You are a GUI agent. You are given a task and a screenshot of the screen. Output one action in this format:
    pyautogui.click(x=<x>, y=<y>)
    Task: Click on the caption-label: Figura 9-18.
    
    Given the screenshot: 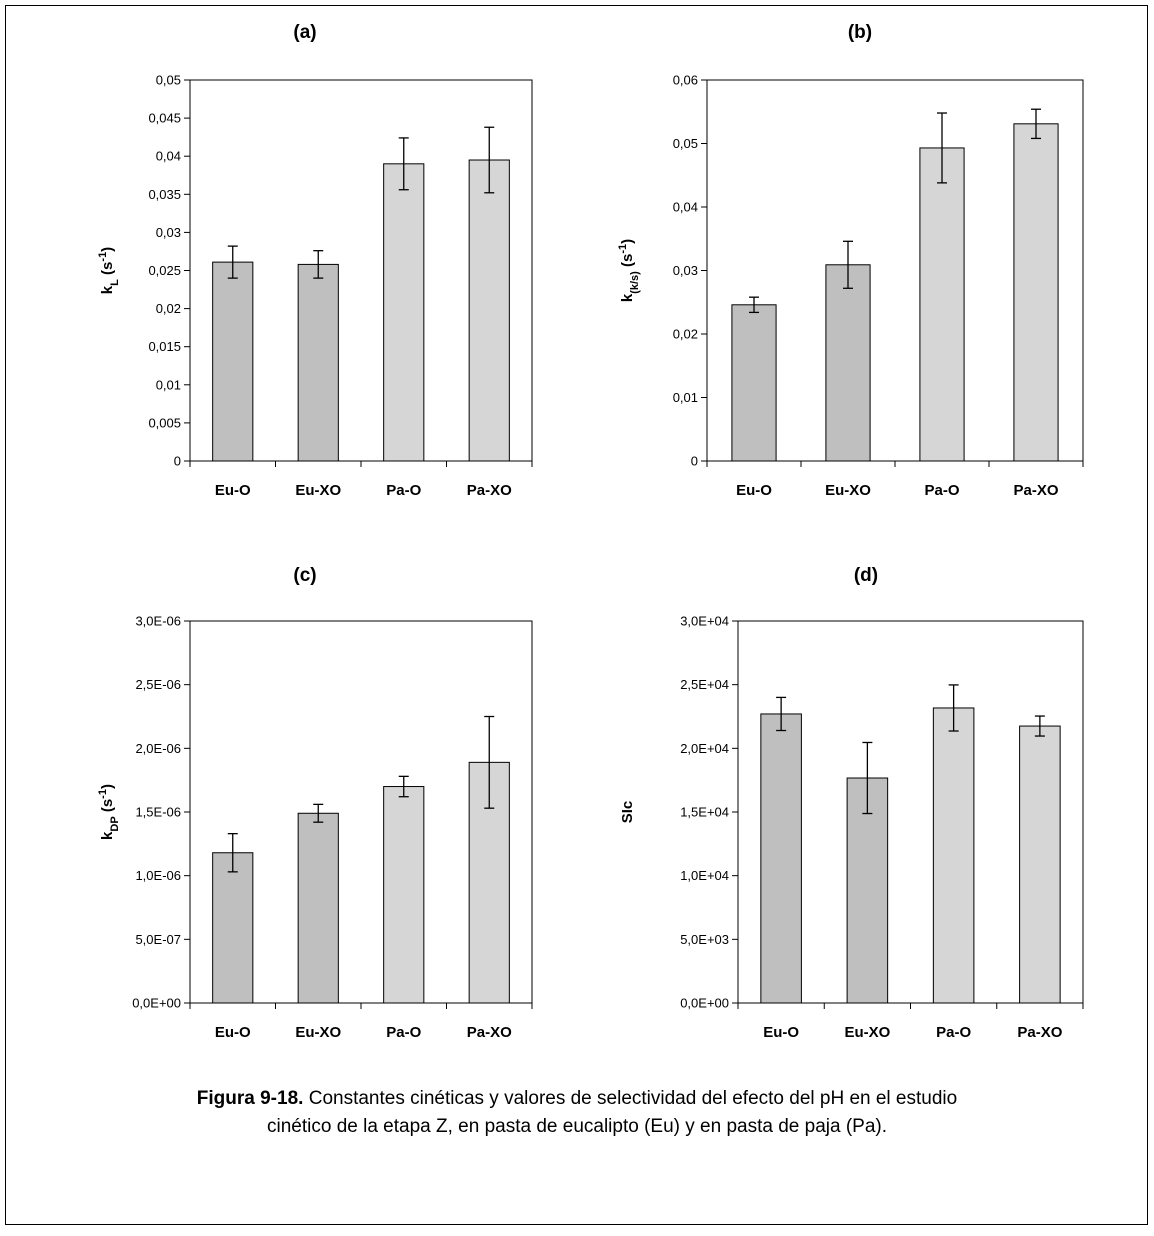 What is the action you would take?
    pyautogui.click(x=250, y=1098)
    